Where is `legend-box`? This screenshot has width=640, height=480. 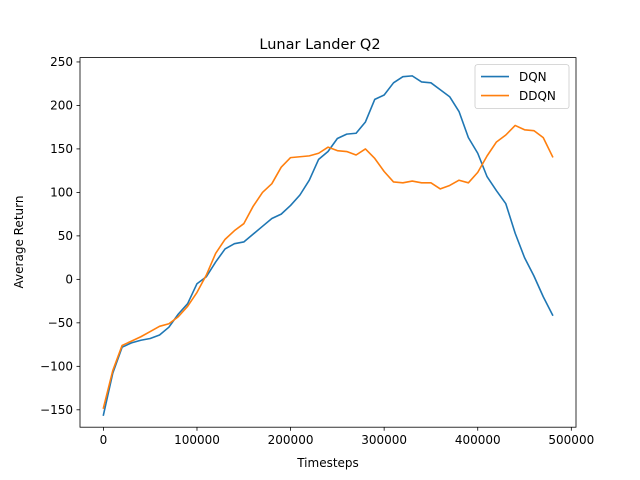
legend-box is located at coordinates (522, 86).